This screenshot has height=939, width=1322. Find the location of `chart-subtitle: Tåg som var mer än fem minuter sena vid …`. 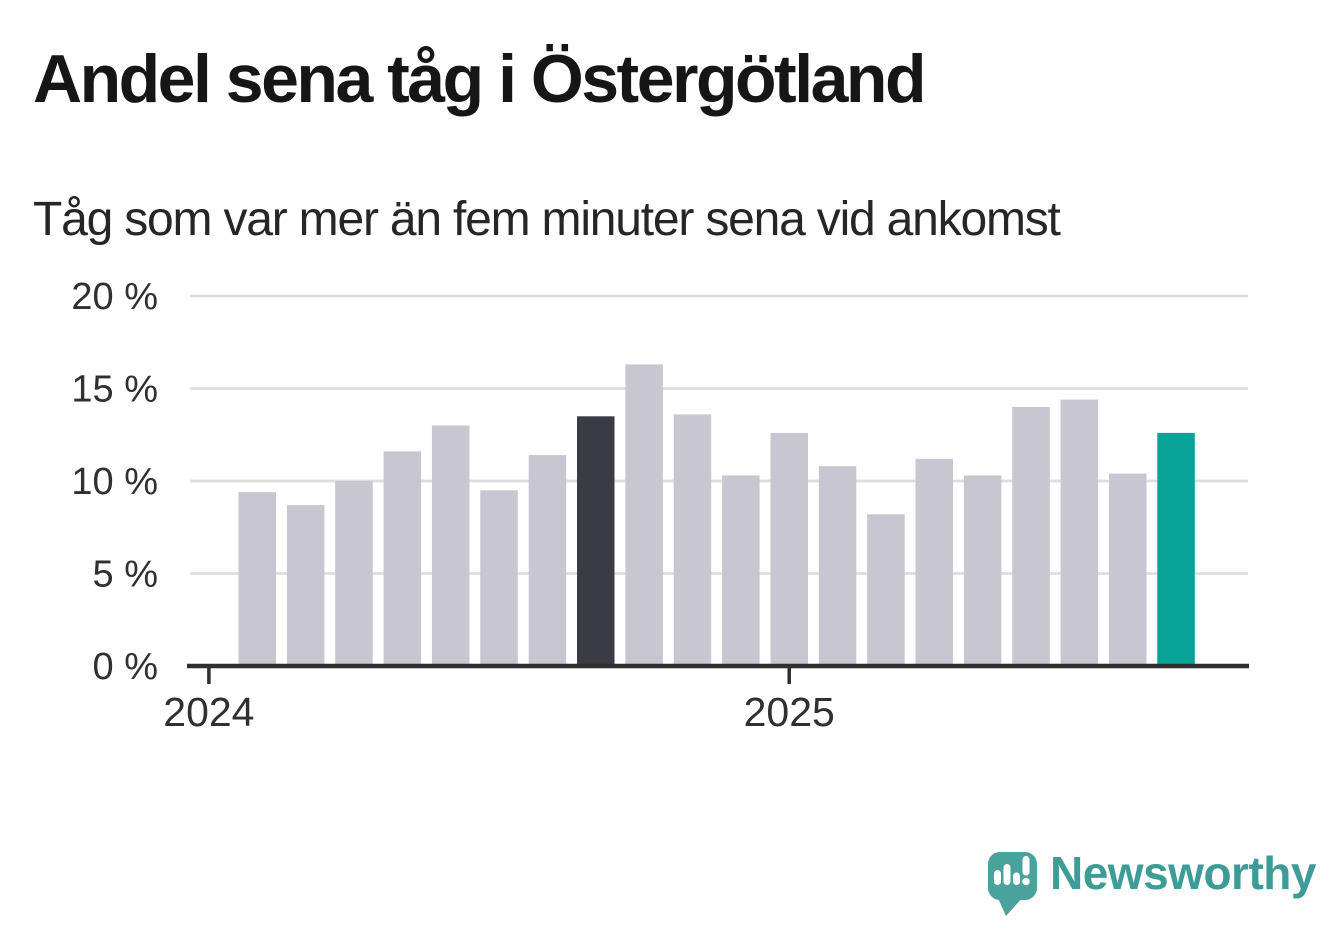

chart-subtitle: Tåg som var mer än fem minuter sena vid … is located at coordinates (547, 219).